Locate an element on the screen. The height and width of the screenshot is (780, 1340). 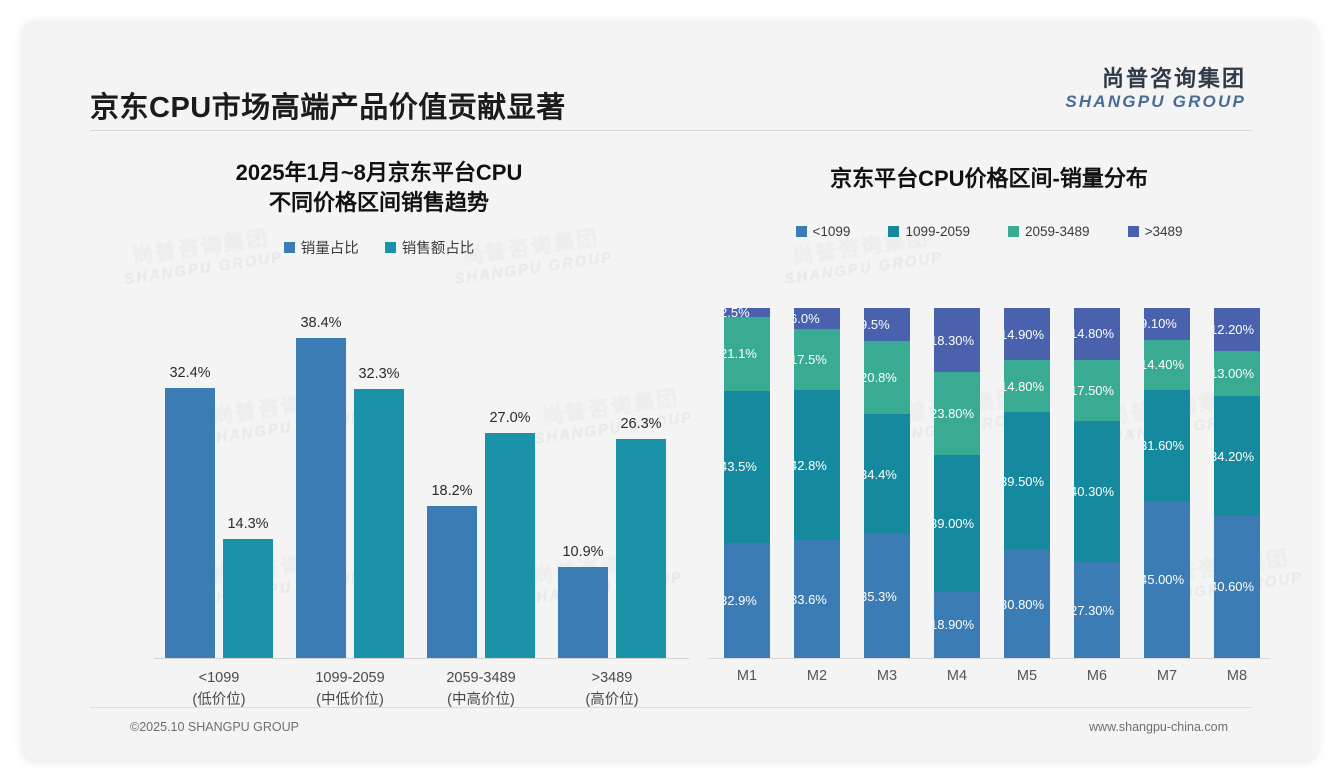
stacked-bar: 6.0% 17.5% 42.8% 33.6% is located at coordinates (817, 483).